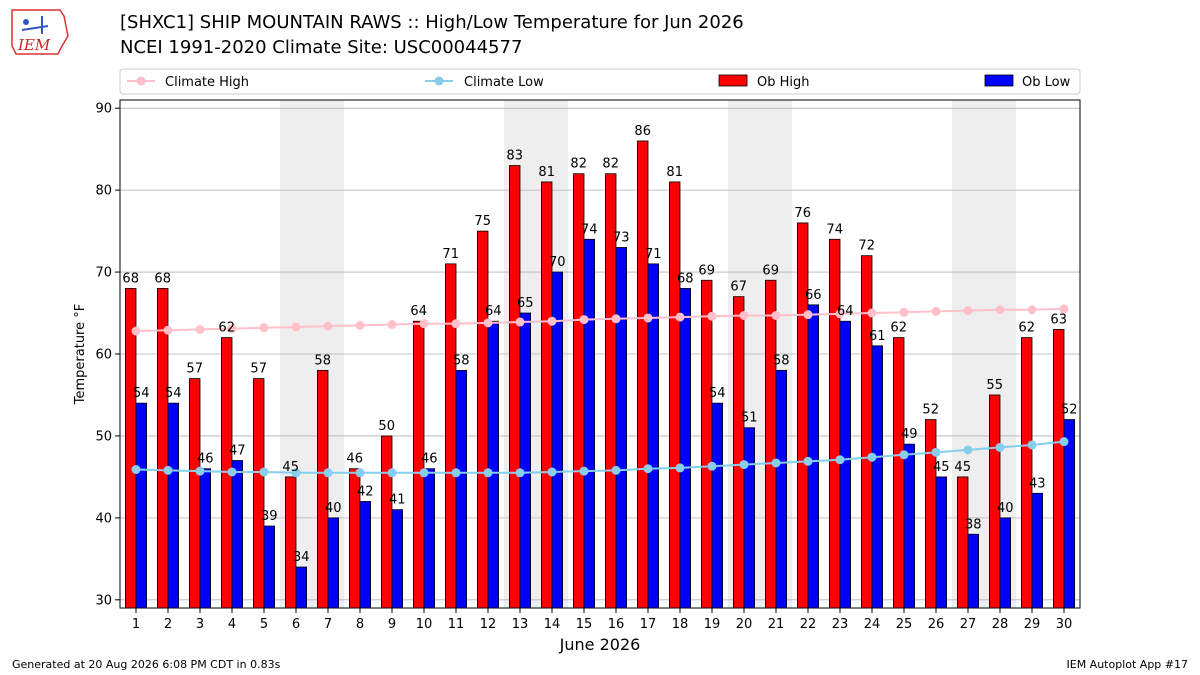 The height and width of the screenshot is (675, 1200). Describe the element at coordinates (557, 262) in the screenshot. I see `ob-low-label: 70` at that location.